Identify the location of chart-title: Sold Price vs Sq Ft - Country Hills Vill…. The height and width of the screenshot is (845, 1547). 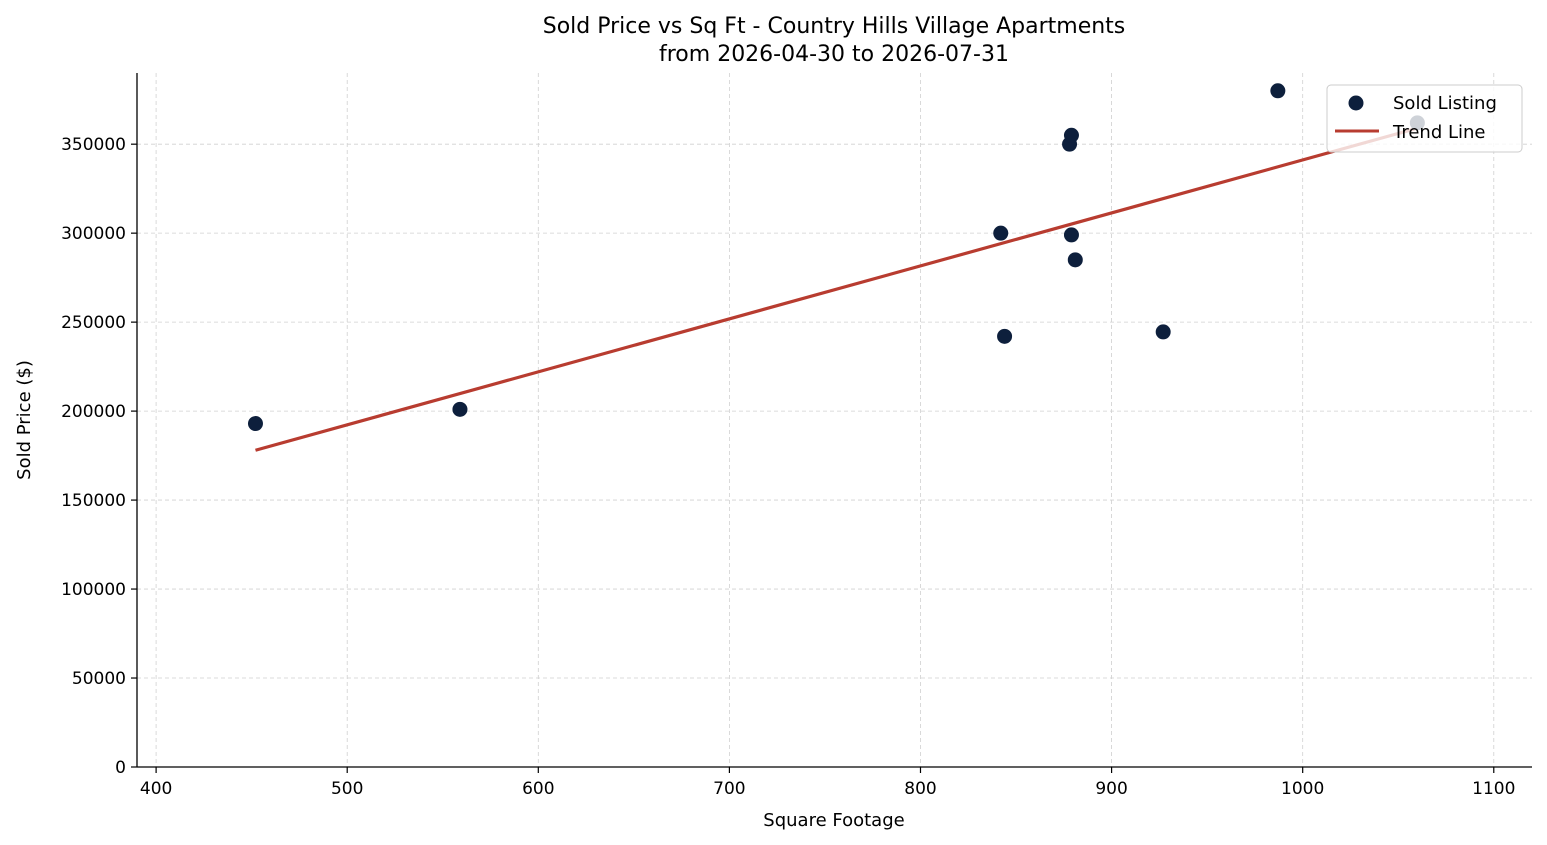
(834, 26).